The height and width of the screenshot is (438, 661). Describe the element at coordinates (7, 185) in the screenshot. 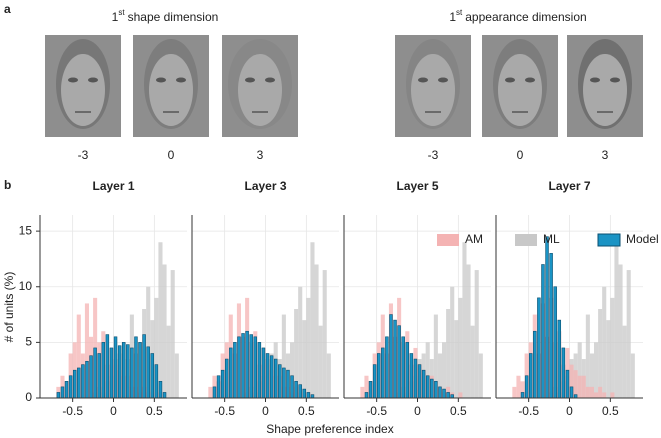

I see `panel-label: b` at that location.